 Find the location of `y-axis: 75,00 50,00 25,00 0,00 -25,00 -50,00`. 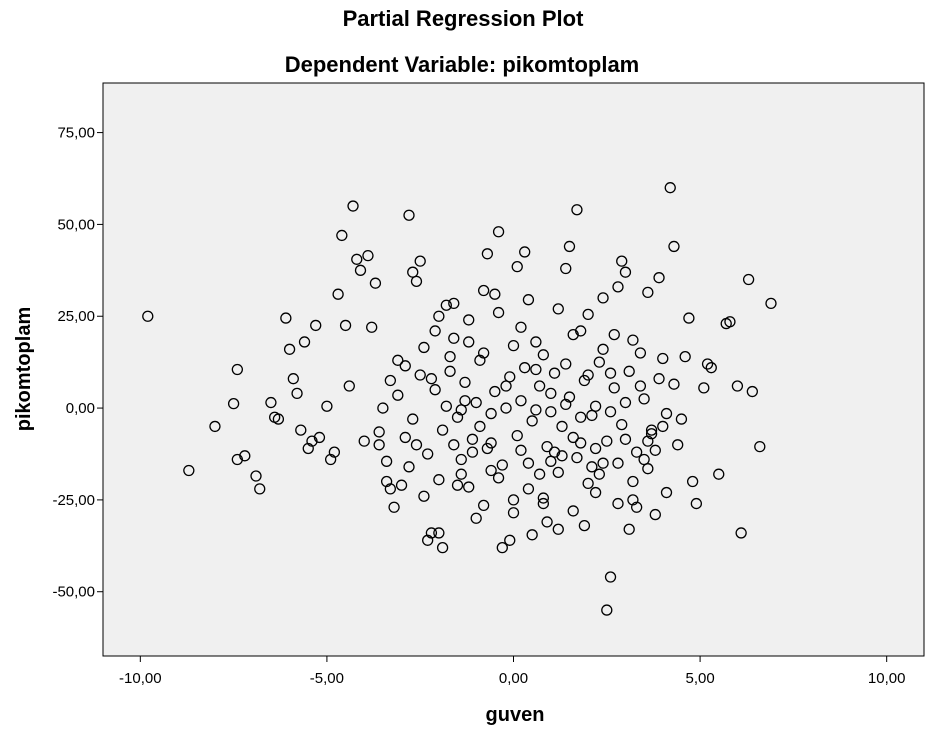

y-axis: 75,00 50,00 25,00 0,00 -25,00 -50,00 is located at coordinates (77, 363).